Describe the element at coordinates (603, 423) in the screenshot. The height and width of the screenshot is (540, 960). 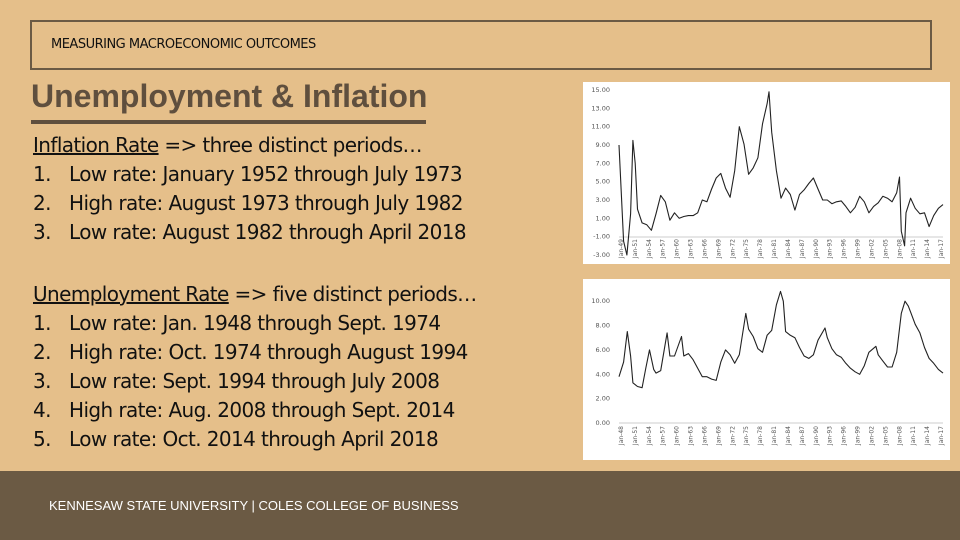
I see `y-tick-label: 0.00` at that location.